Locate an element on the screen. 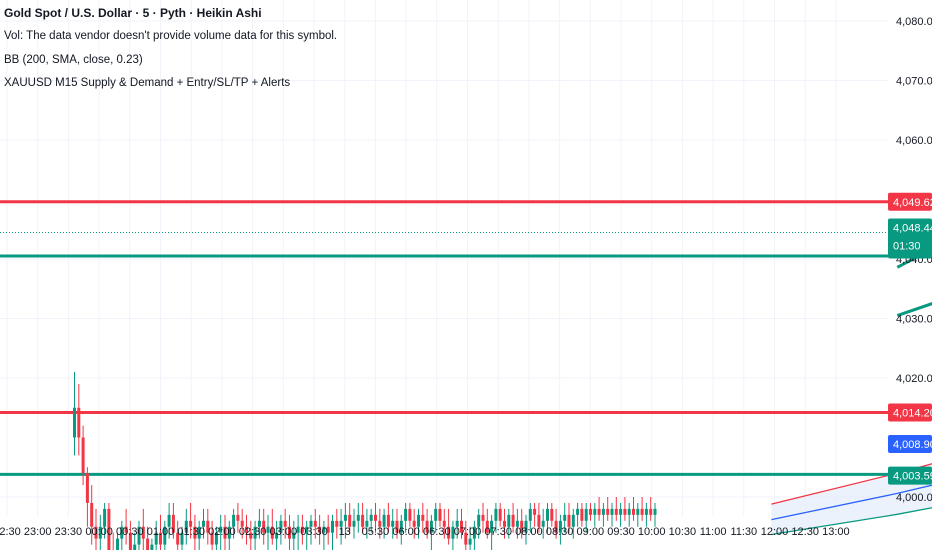  countdown-label: 01:30 is located at coordinates (907, 247).